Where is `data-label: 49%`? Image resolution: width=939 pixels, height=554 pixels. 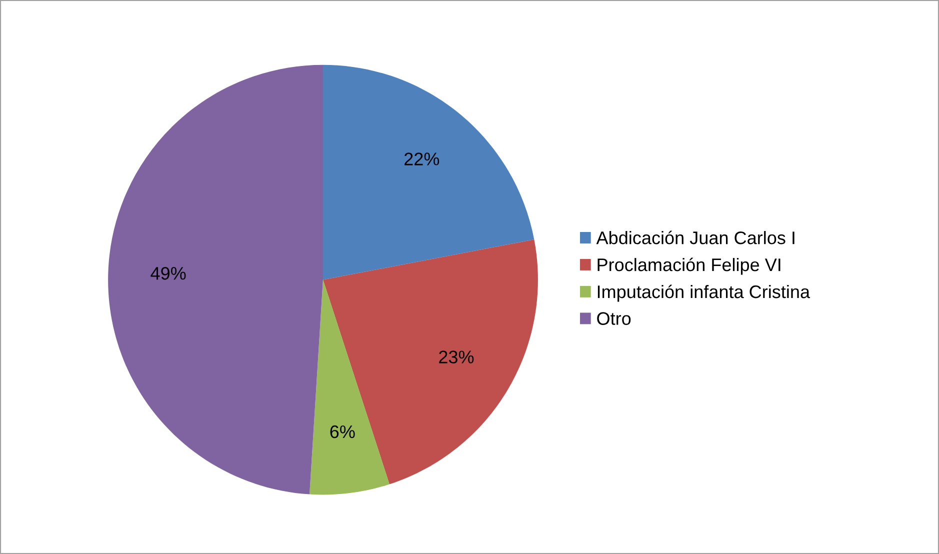
data-label: 49% is located at coordinates (168, 273).